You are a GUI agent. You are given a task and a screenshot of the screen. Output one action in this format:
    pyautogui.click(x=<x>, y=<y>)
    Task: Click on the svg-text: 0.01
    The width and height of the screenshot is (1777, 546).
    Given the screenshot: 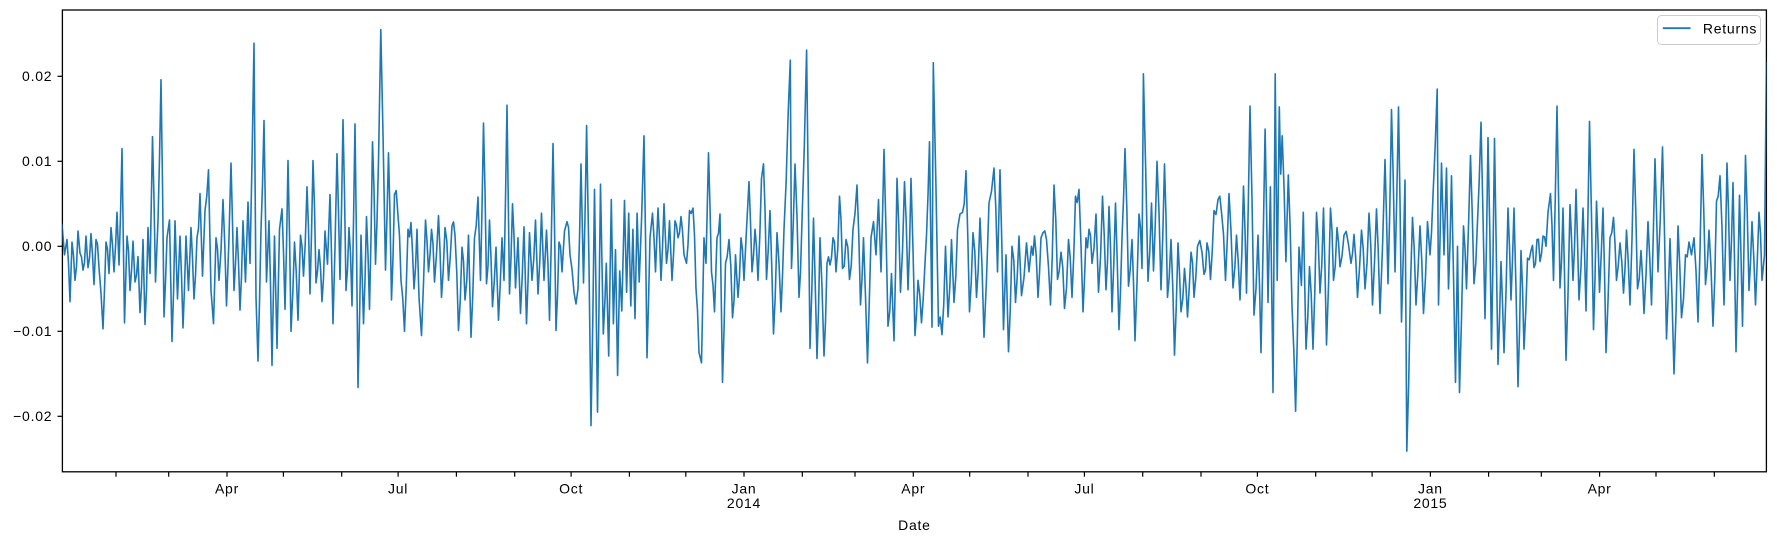 What is the action you would take?
    pyautogui.click(x=37, y=161)
    